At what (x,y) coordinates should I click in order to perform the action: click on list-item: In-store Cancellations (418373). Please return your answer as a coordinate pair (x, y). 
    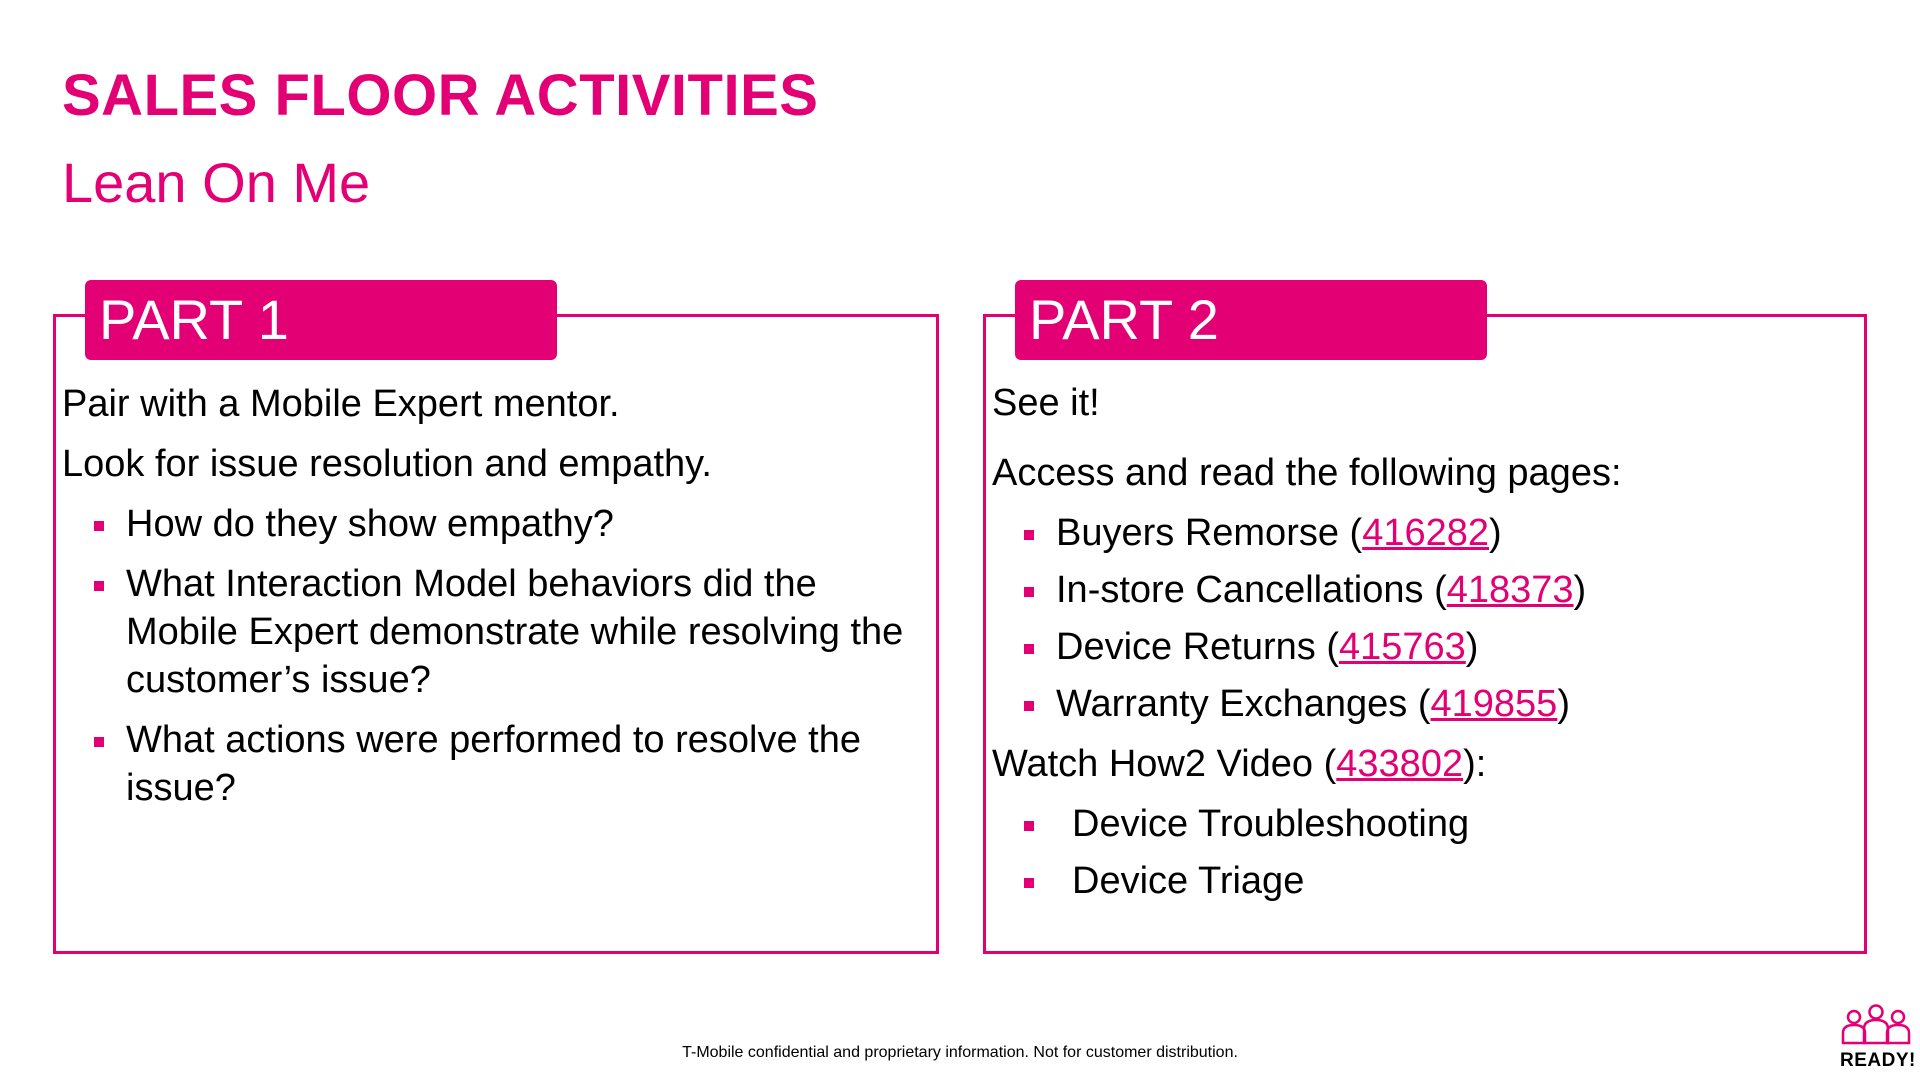
    Looking at the image, I should click on (1421, 590).